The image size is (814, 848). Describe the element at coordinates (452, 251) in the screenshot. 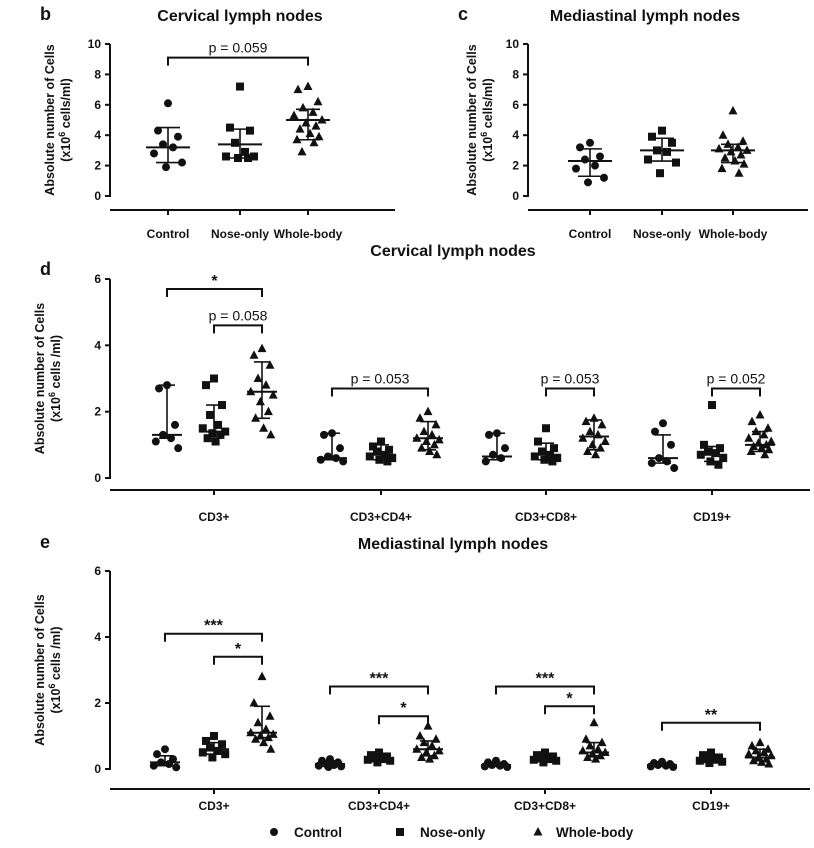

I see `chart-title: Cervical lymph nodes` at that location.